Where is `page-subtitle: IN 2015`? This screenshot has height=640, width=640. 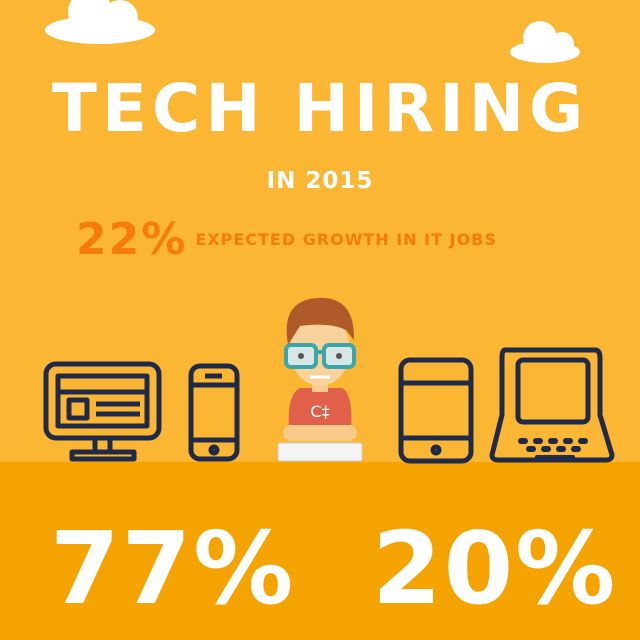 page-subtitle: IN 2015 is located at coordinates (320, 181).